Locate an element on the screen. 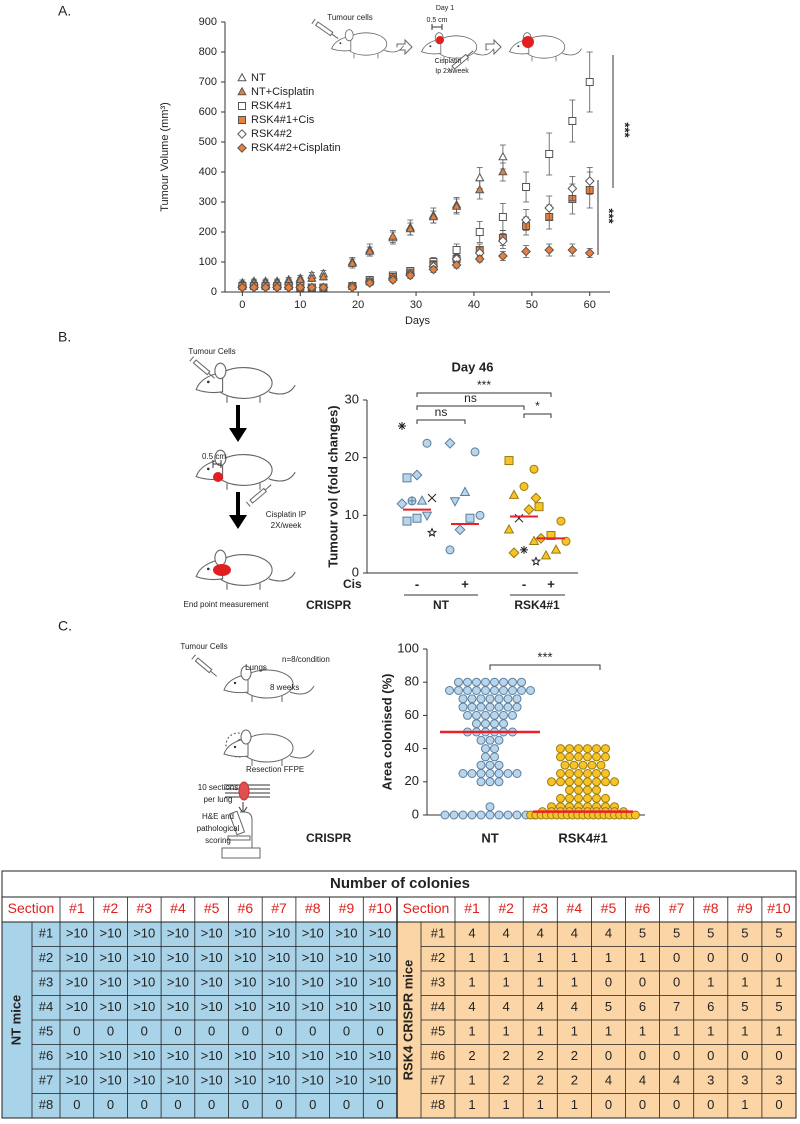  x-tick-label: 10 is located at coordinates (300, 305).